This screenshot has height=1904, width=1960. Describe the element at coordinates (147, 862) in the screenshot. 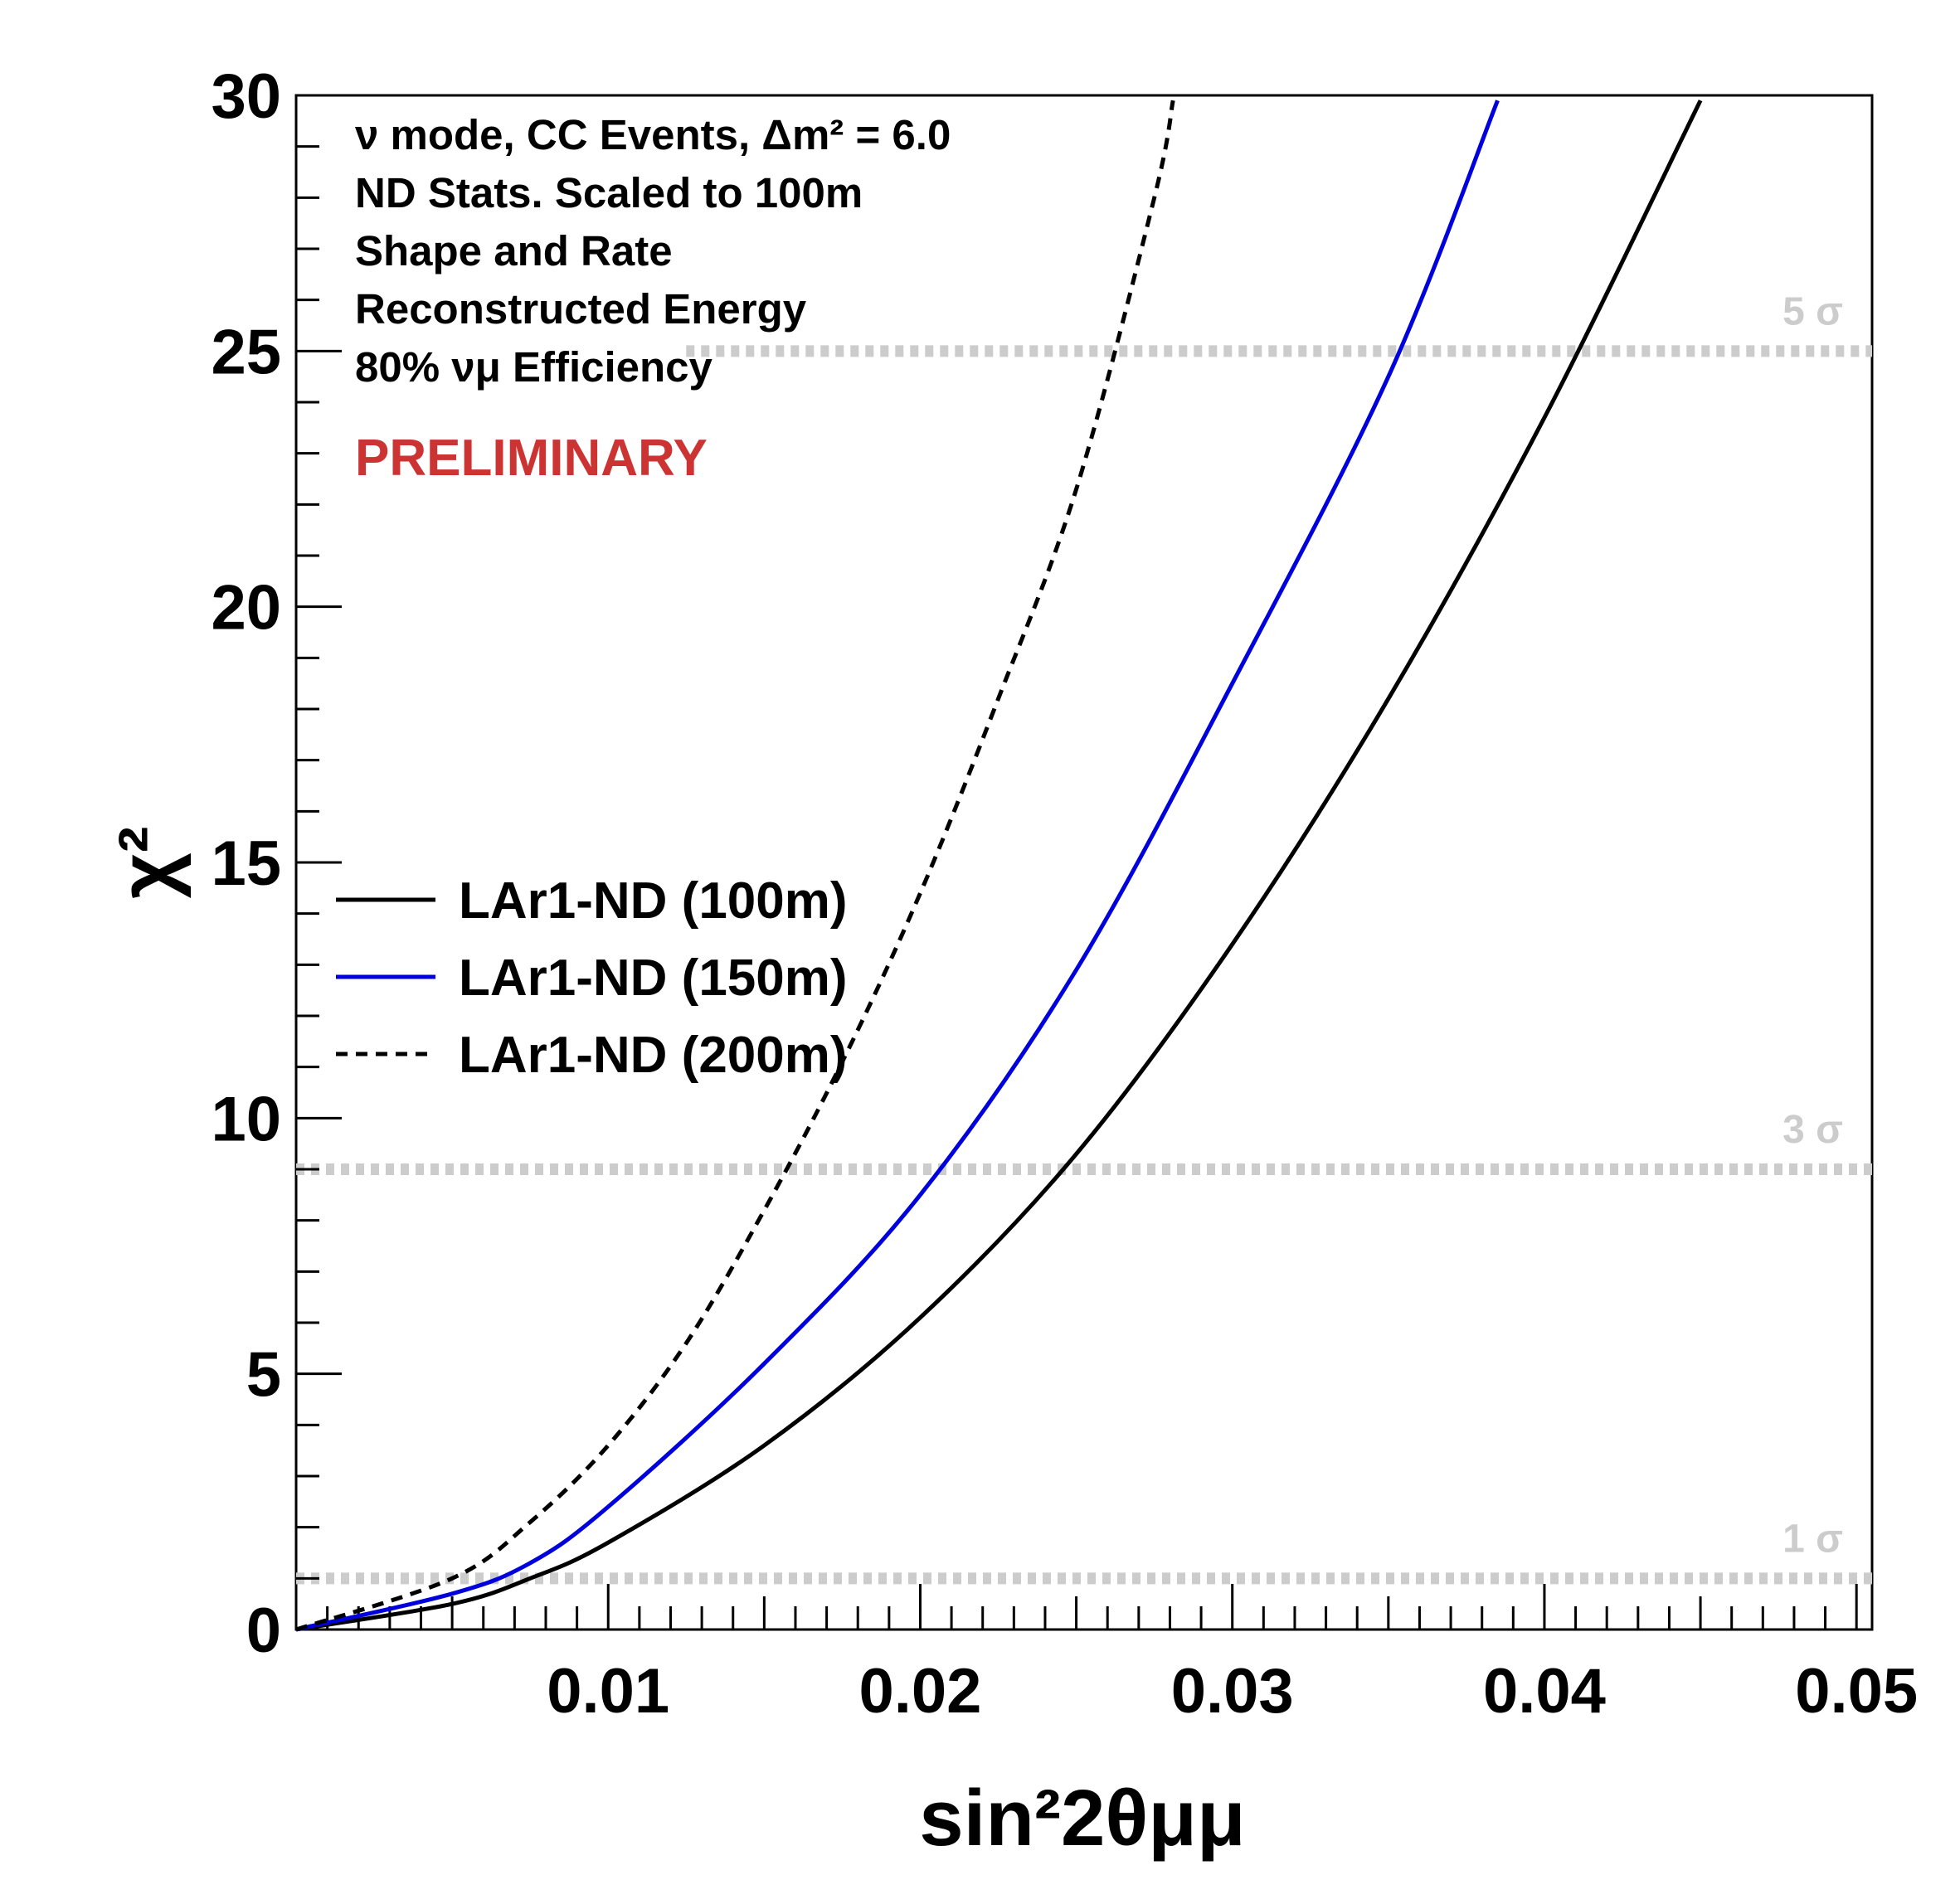

I see `y-axis-title: χ²` at that location.